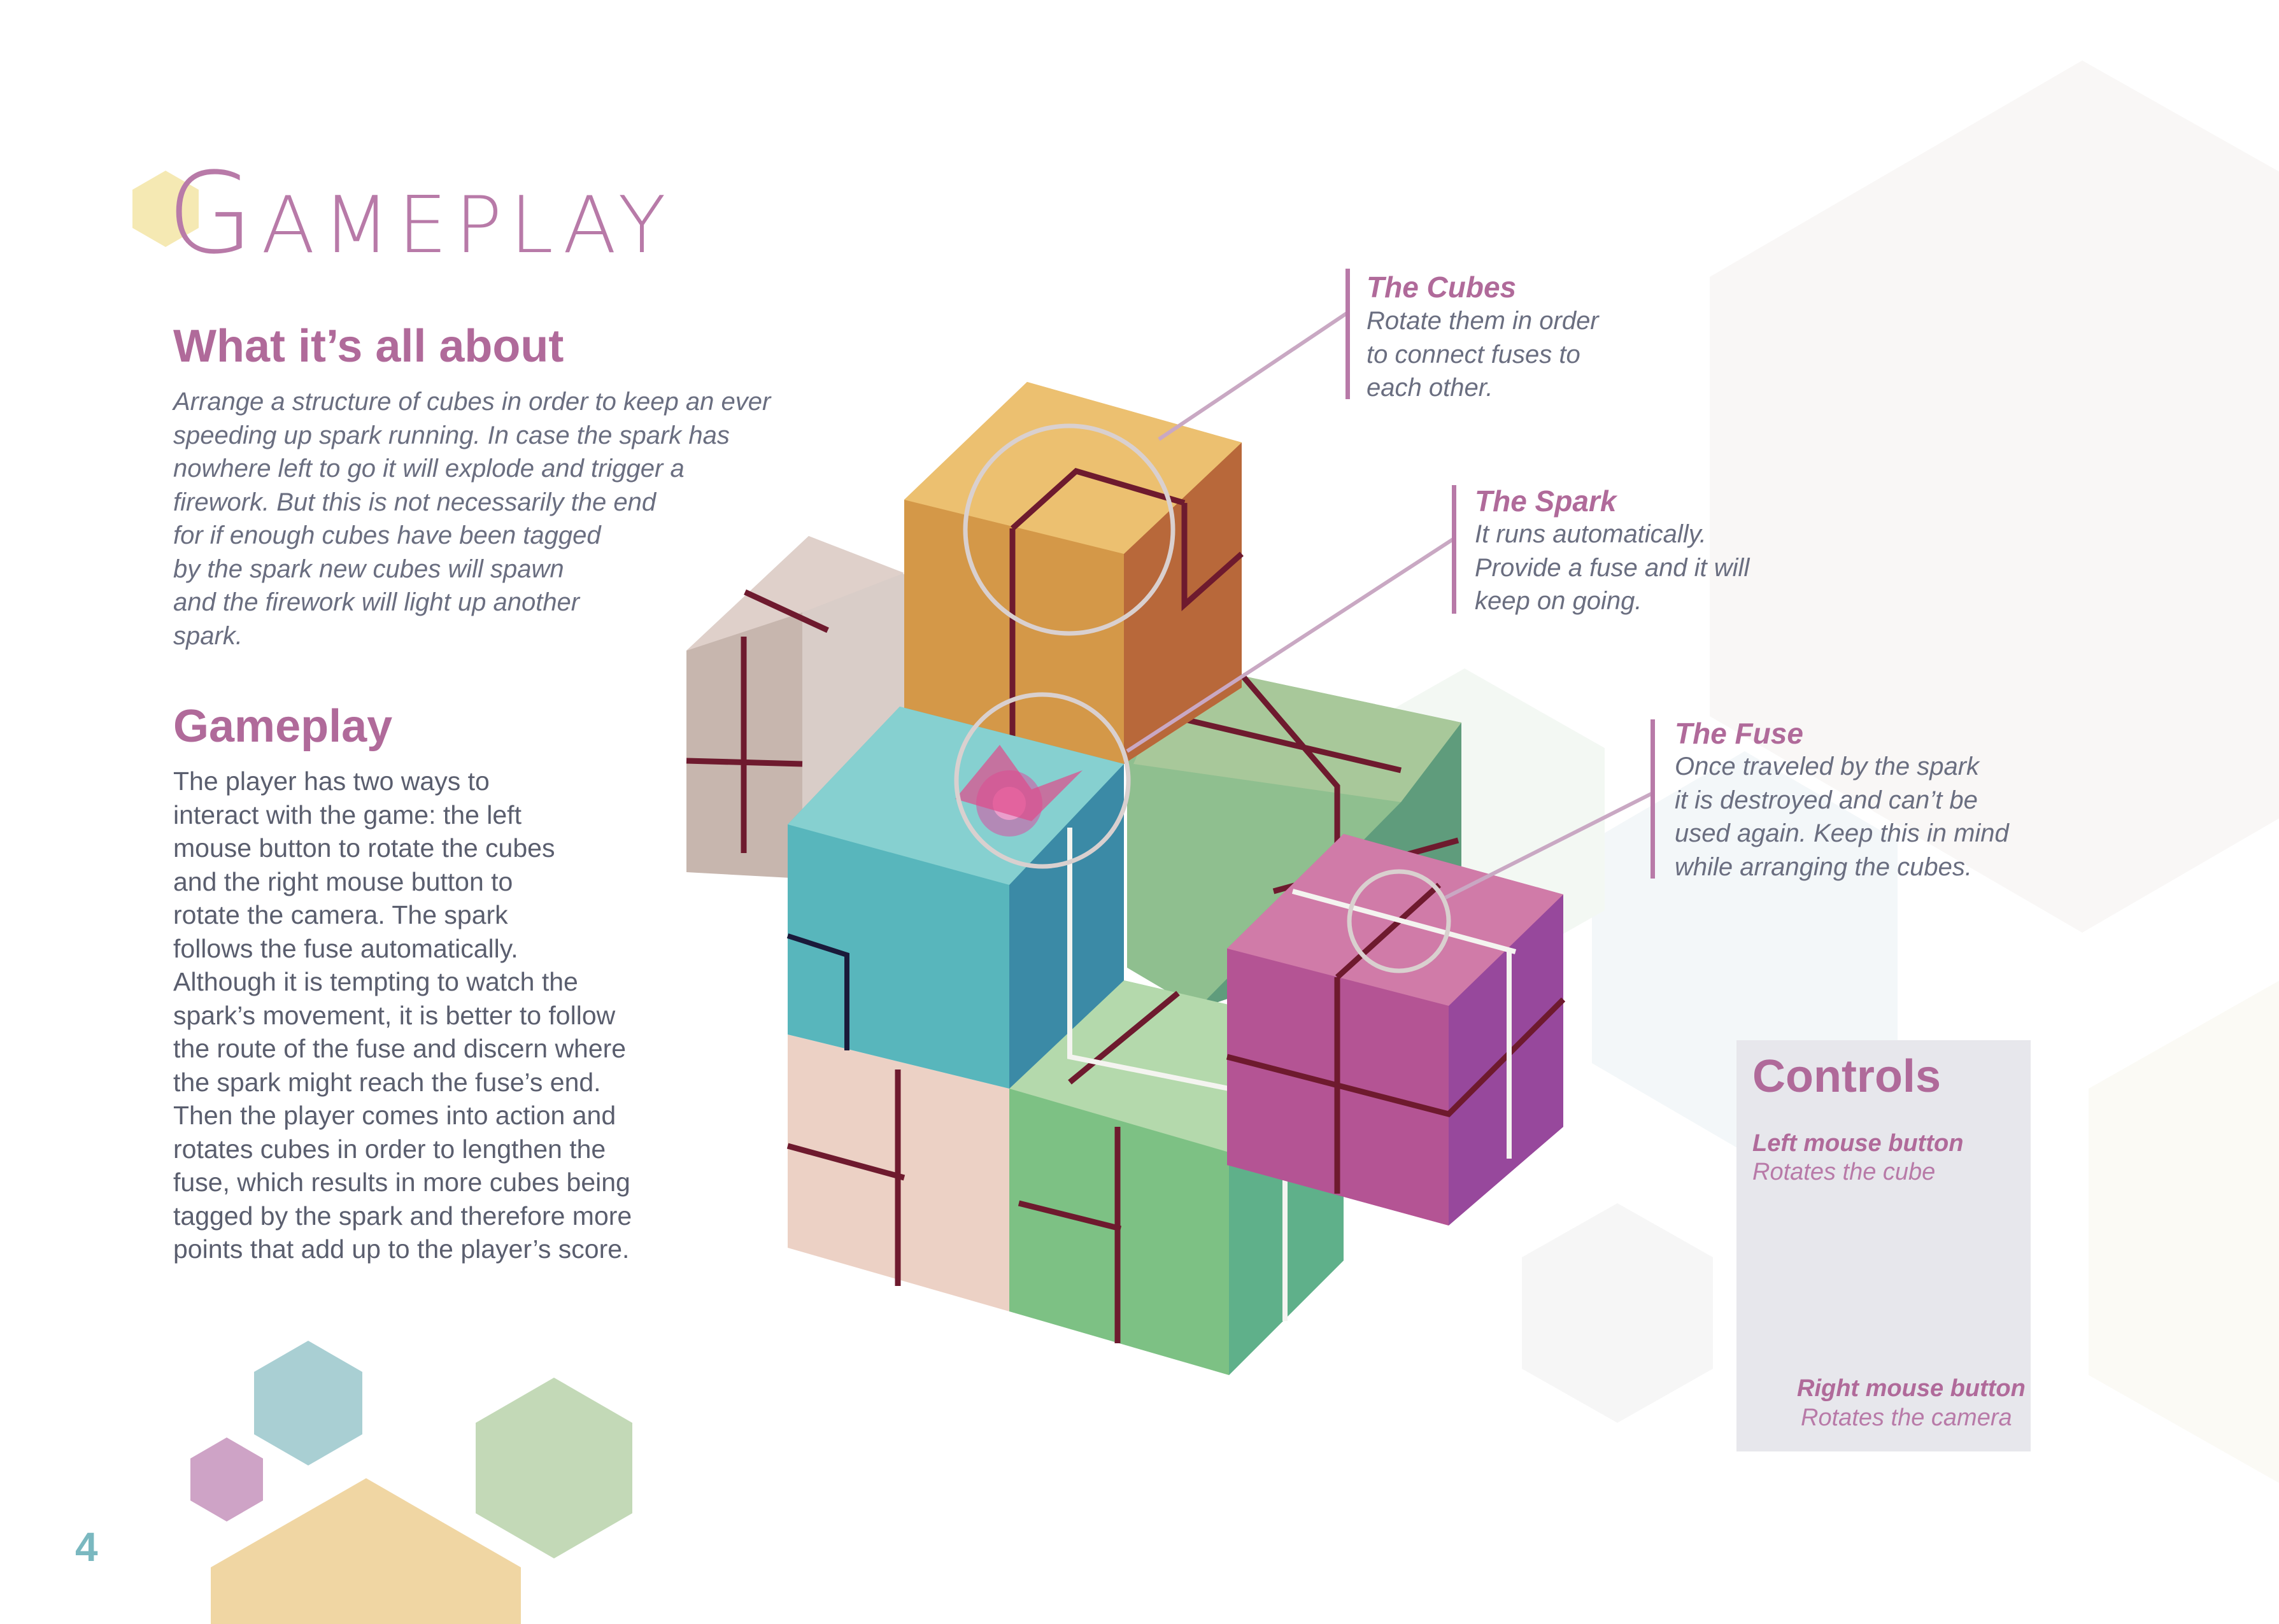 The width and height of the screenshot is (2279, 1624). I want to click on yellow-hexagon-title, so click(165, 209).